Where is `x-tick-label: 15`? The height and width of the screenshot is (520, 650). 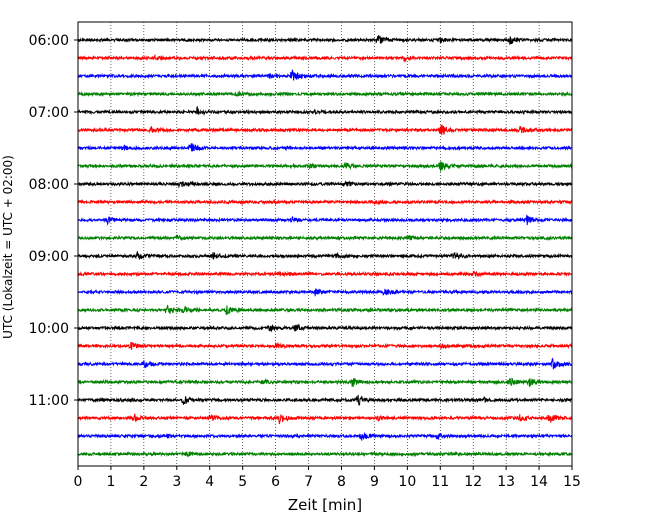
x-tick-label: 15 is located at coordinates (572, 482).